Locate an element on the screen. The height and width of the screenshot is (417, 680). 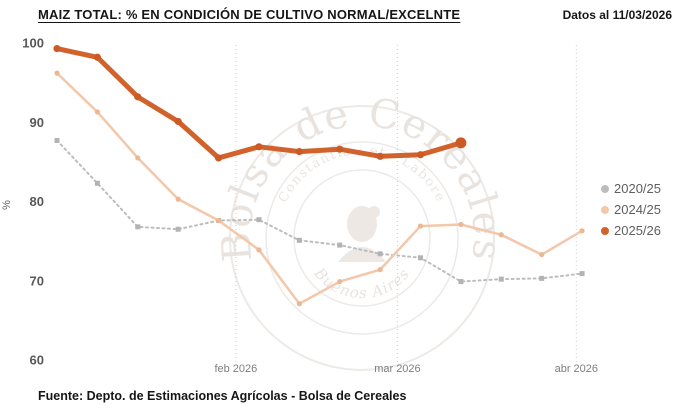
legend-item-2025-26: 2025/26 is located at coordinates (631, 230).